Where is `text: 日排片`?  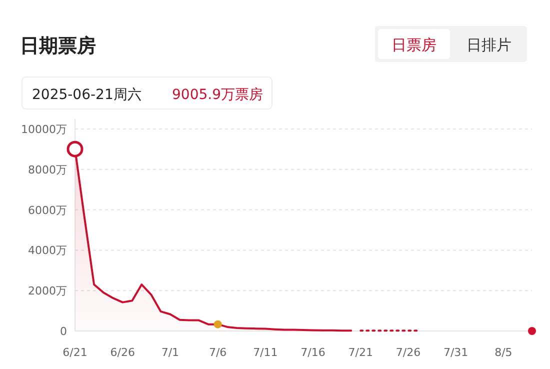 text: 日排片 is located at coordinates (489, 45).